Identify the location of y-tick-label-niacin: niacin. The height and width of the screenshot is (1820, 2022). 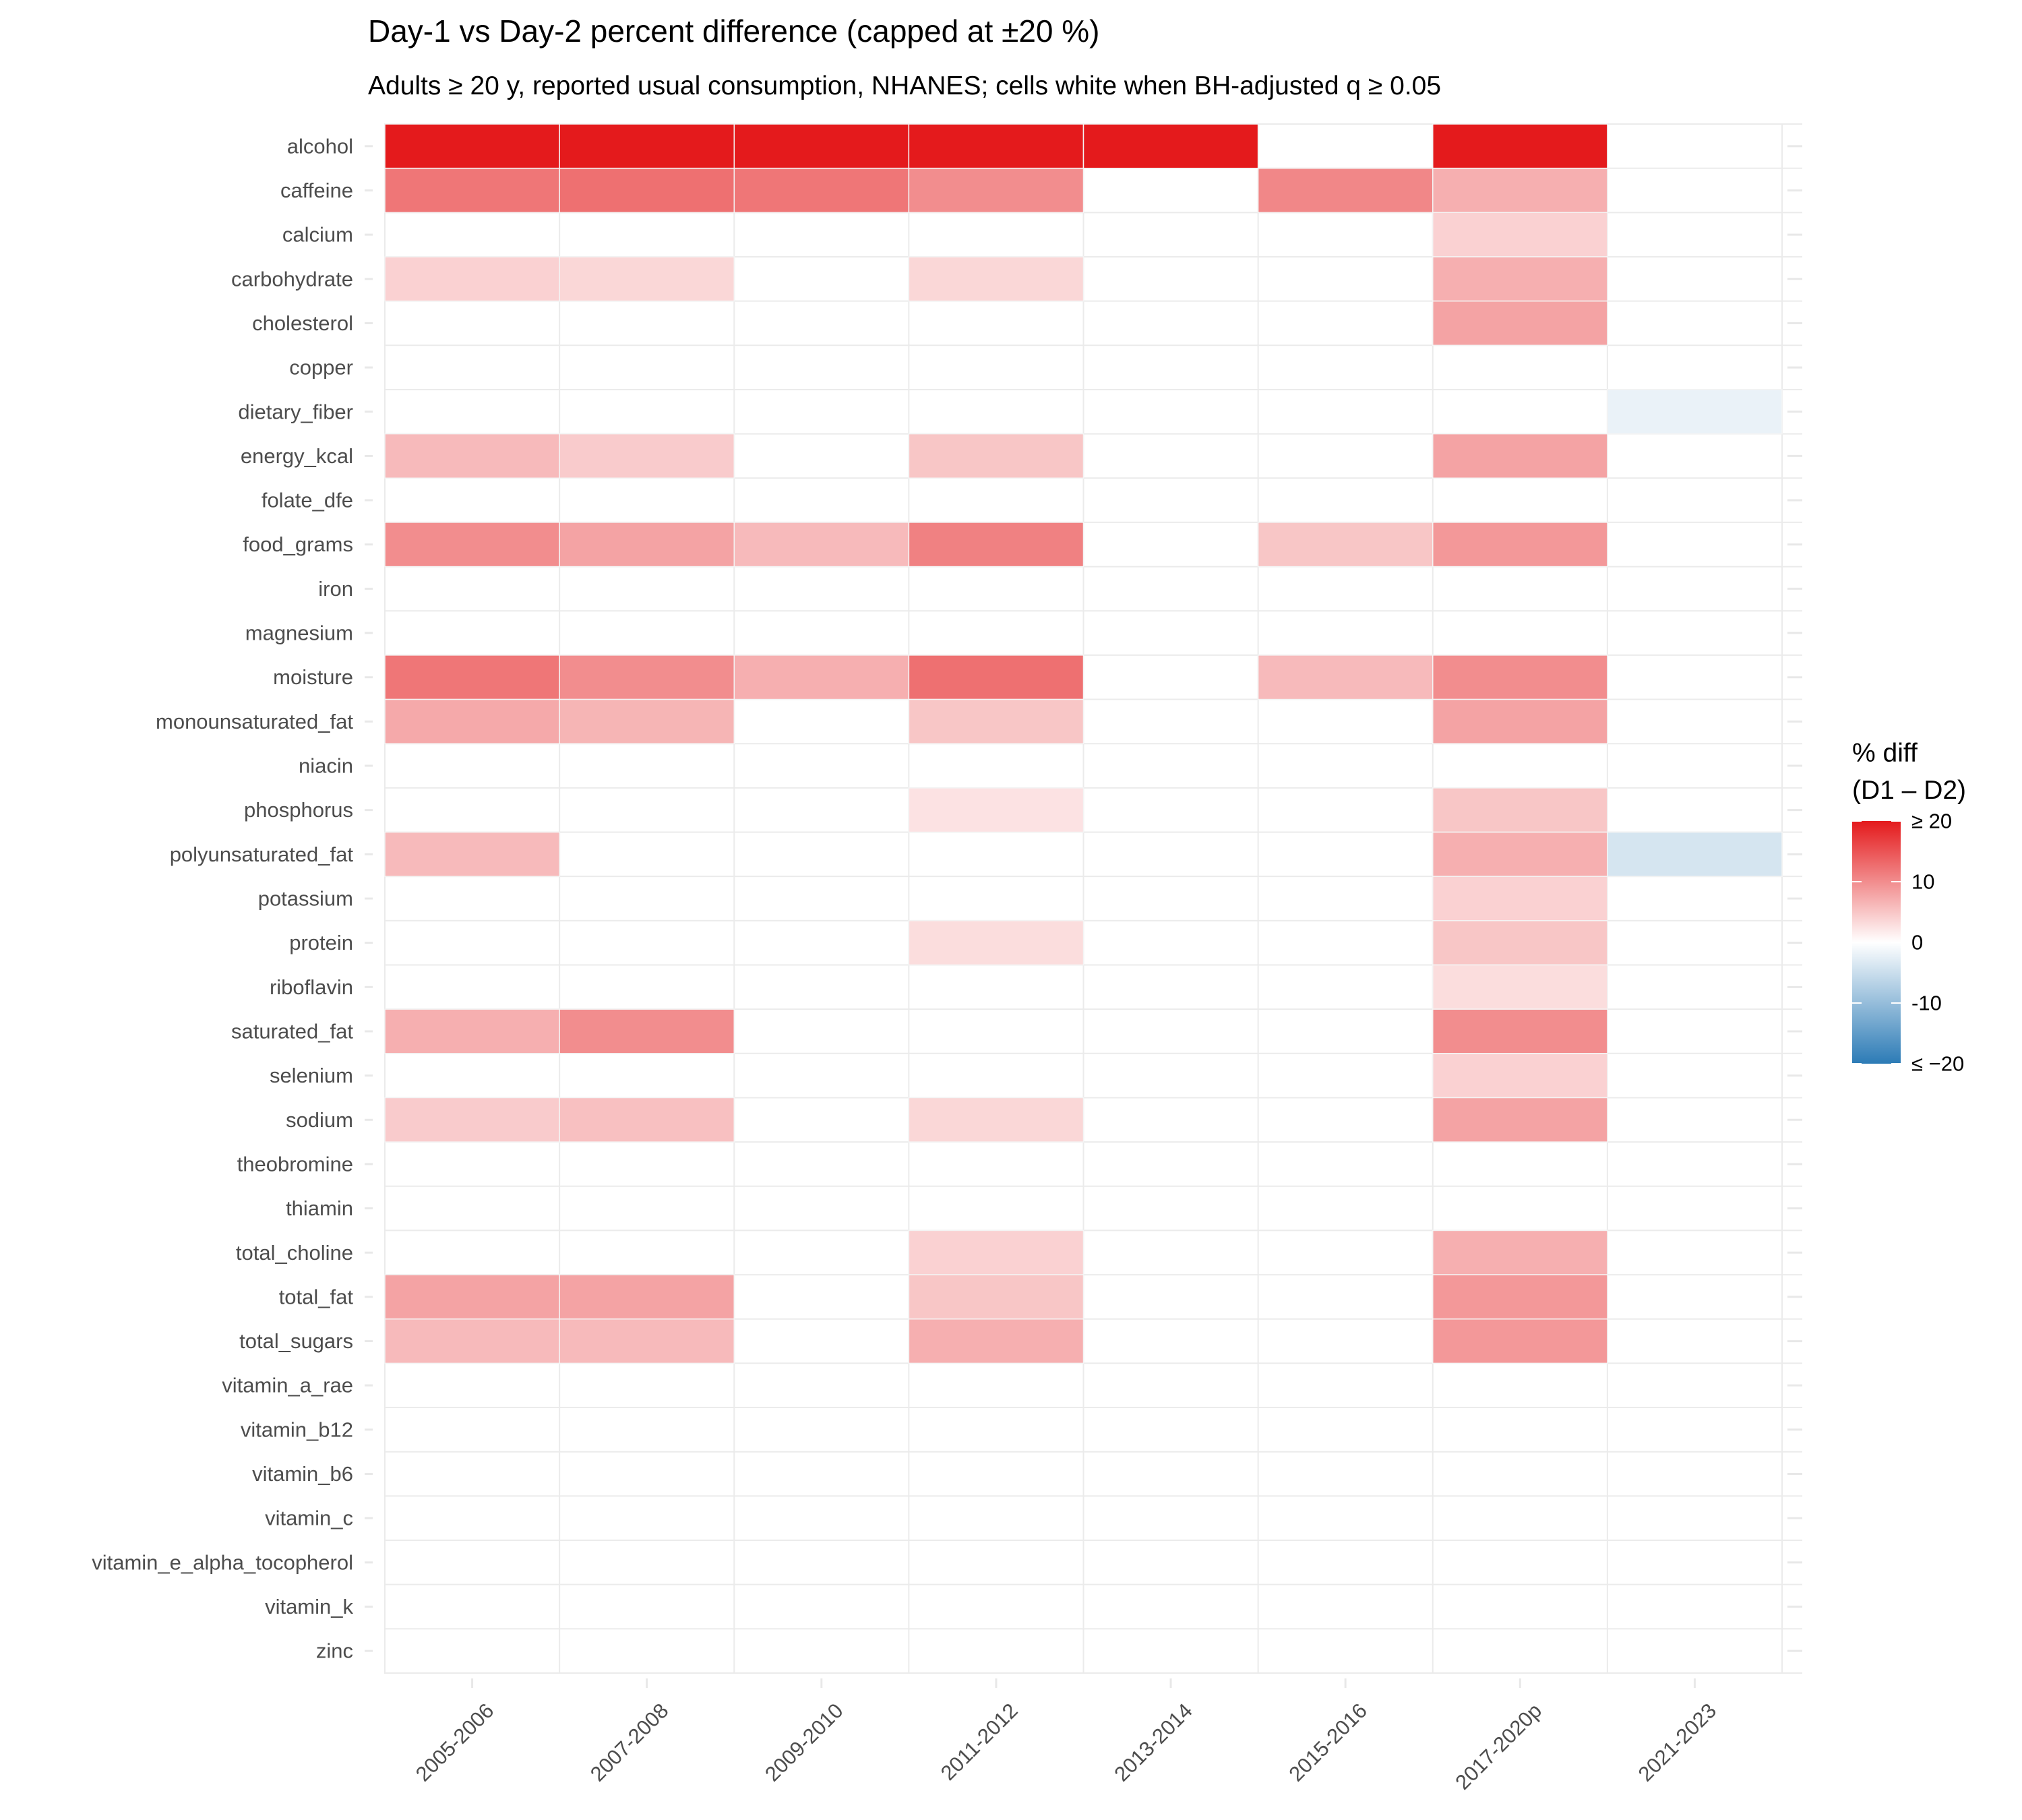
(326, 766).